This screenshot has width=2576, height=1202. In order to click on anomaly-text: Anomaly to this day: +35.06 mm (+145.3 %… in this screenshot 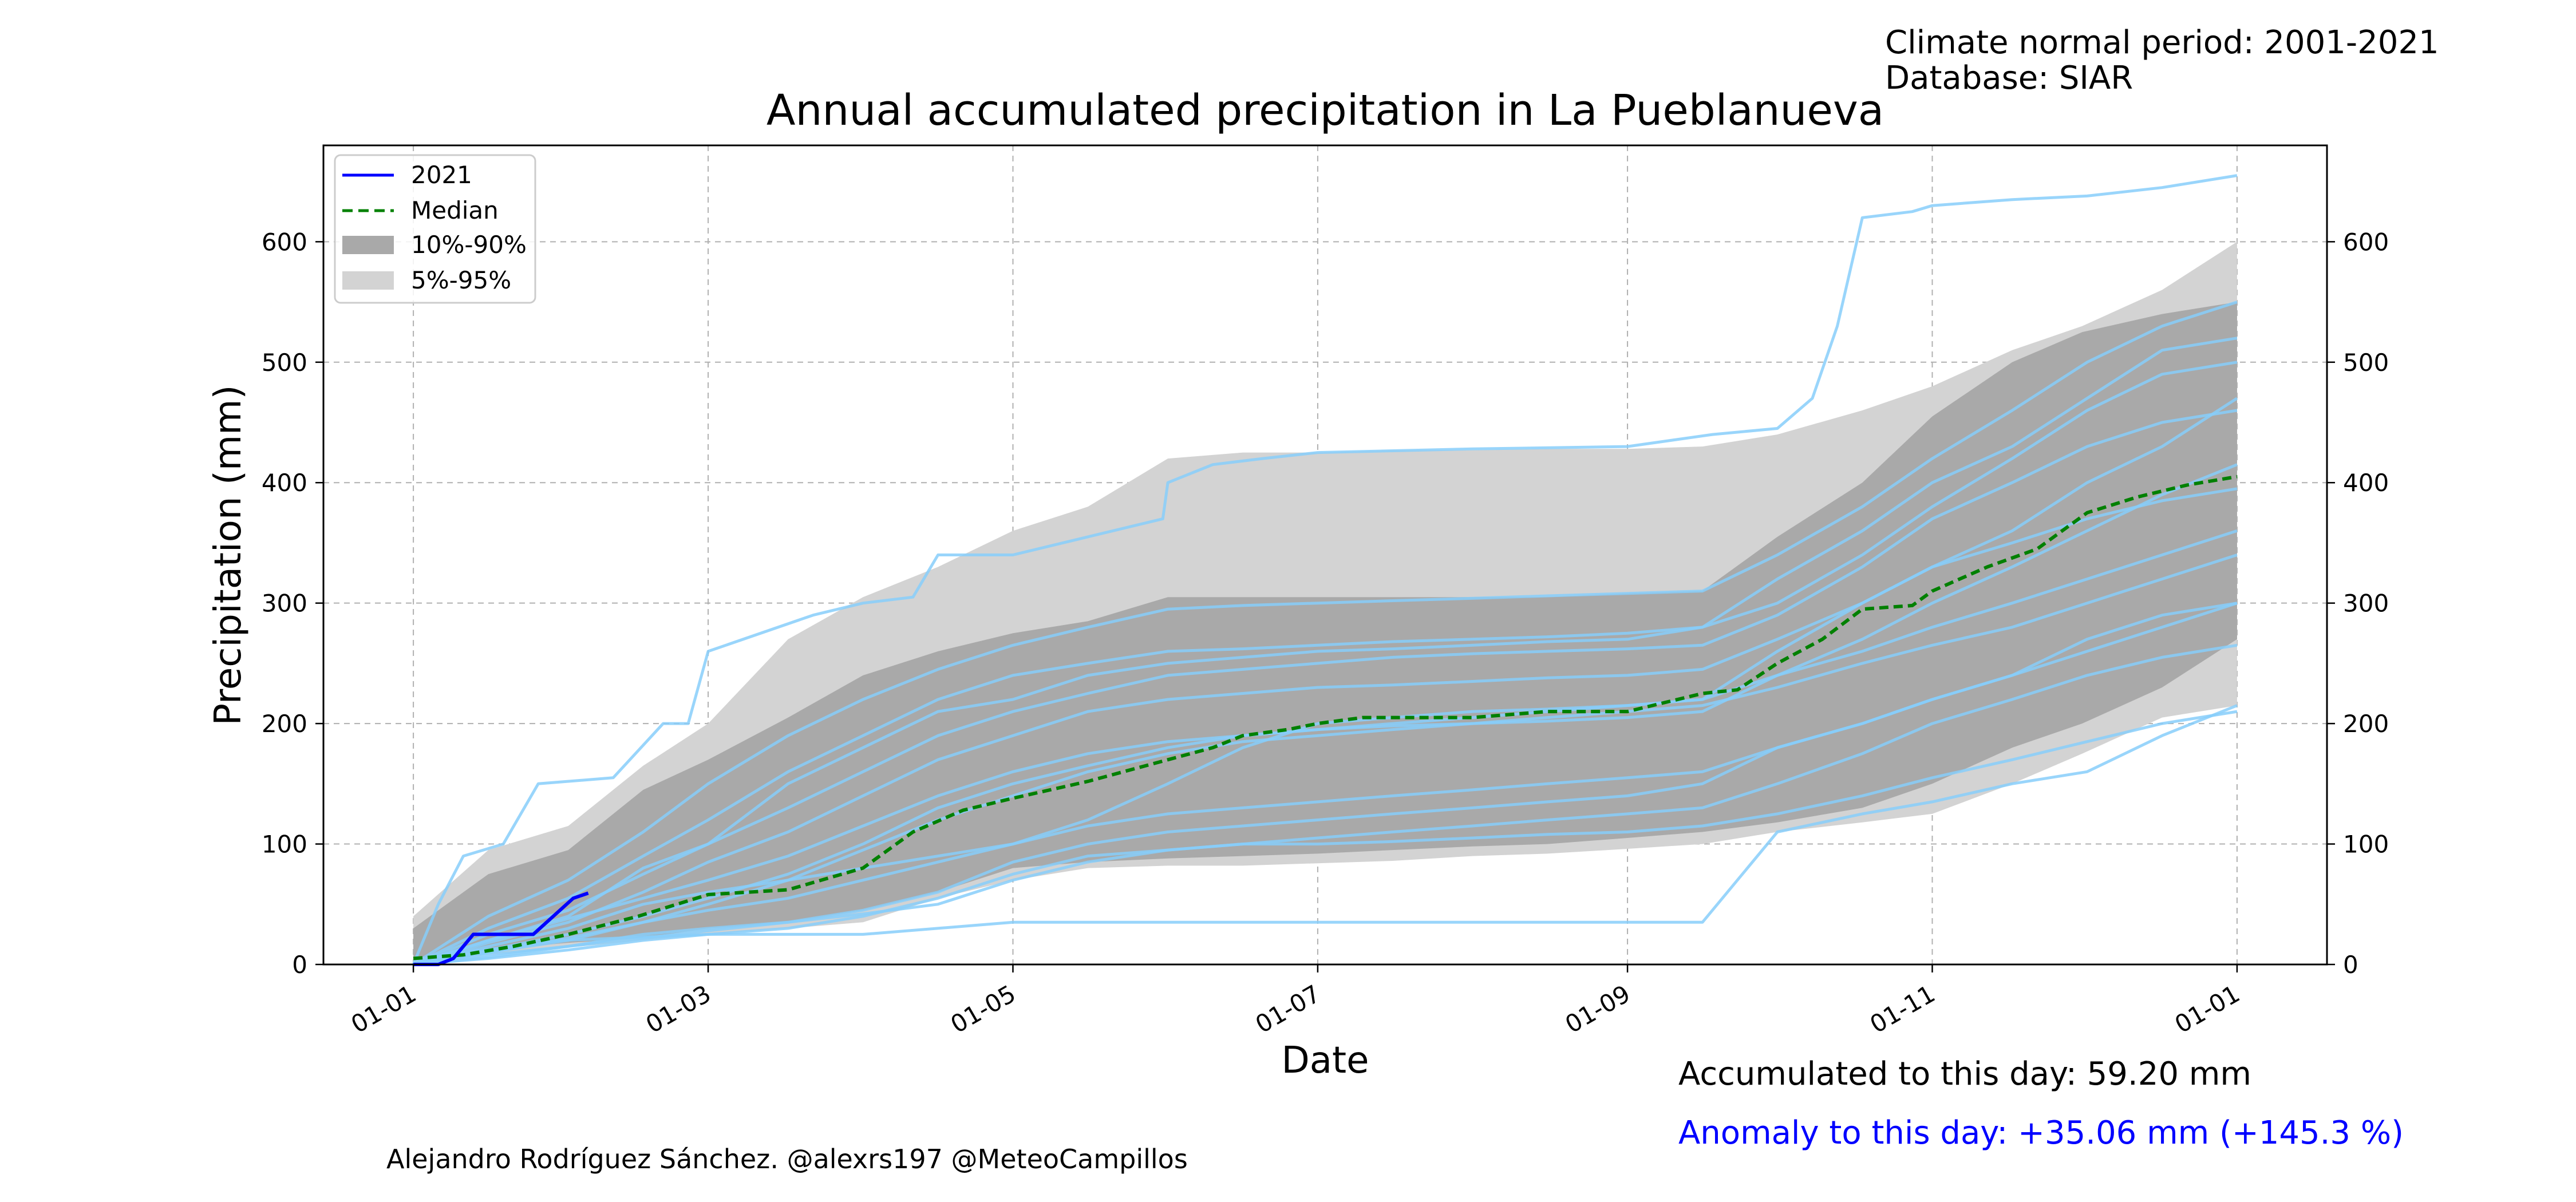, I will do `click(2041, 1133)`.